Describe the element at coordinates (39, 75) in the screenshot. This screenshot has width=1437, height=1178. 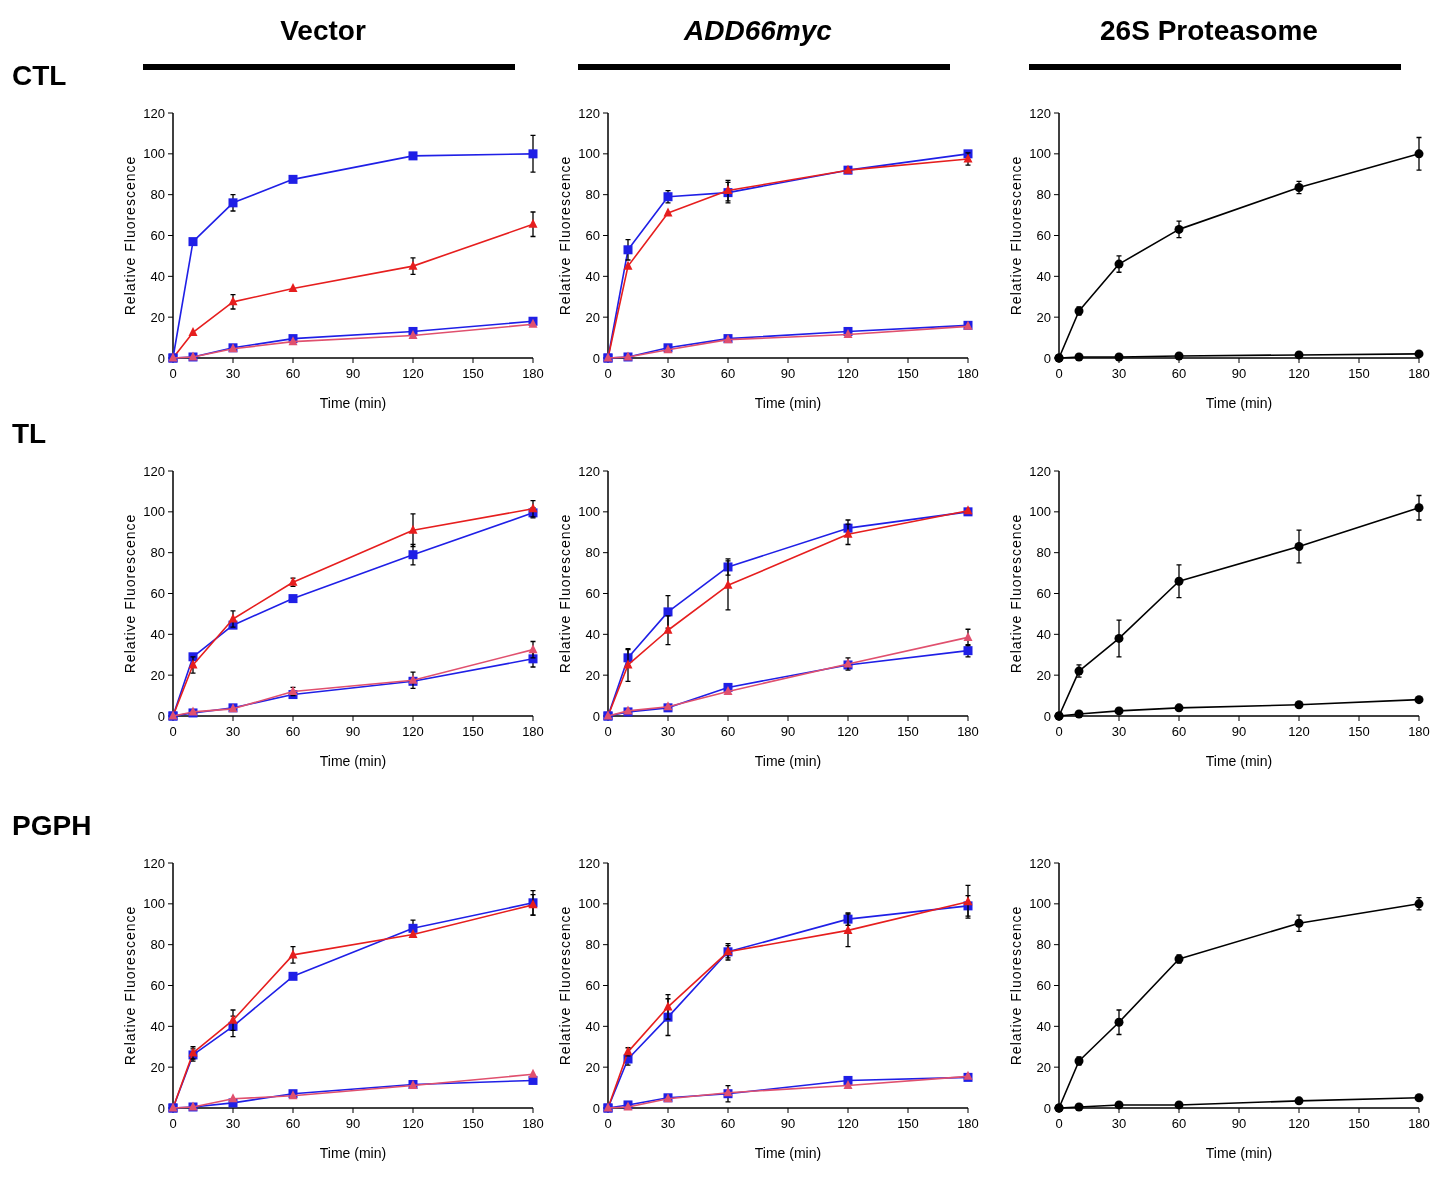
I see `text: CTL` at that location.